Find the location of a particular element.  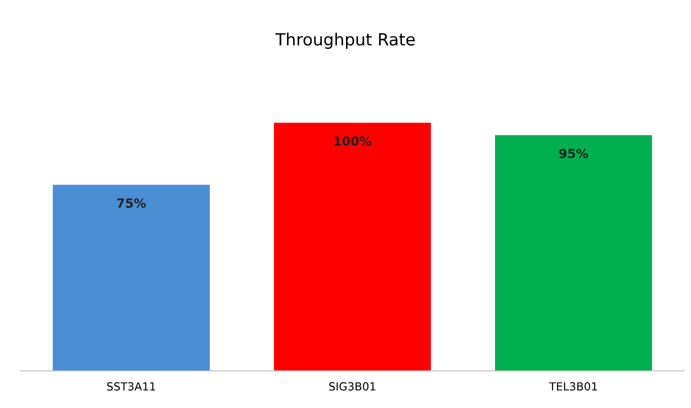

data-label: 100% is located at coordinates (353, 141).